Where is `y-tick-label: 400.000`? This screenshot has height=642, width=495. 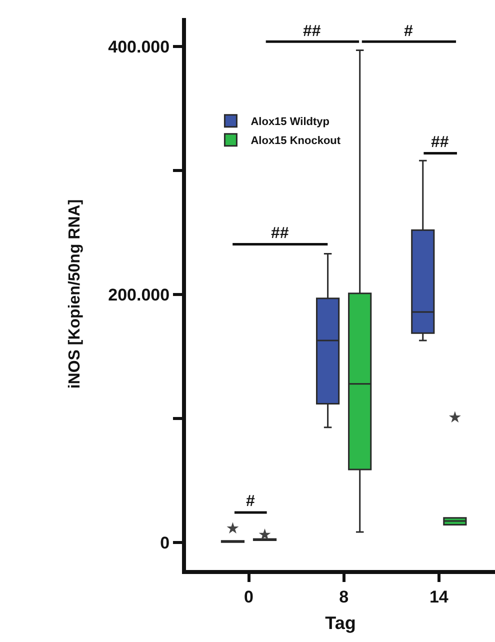 y-tick-label: 400.000 is located at coordinates (139, 46).